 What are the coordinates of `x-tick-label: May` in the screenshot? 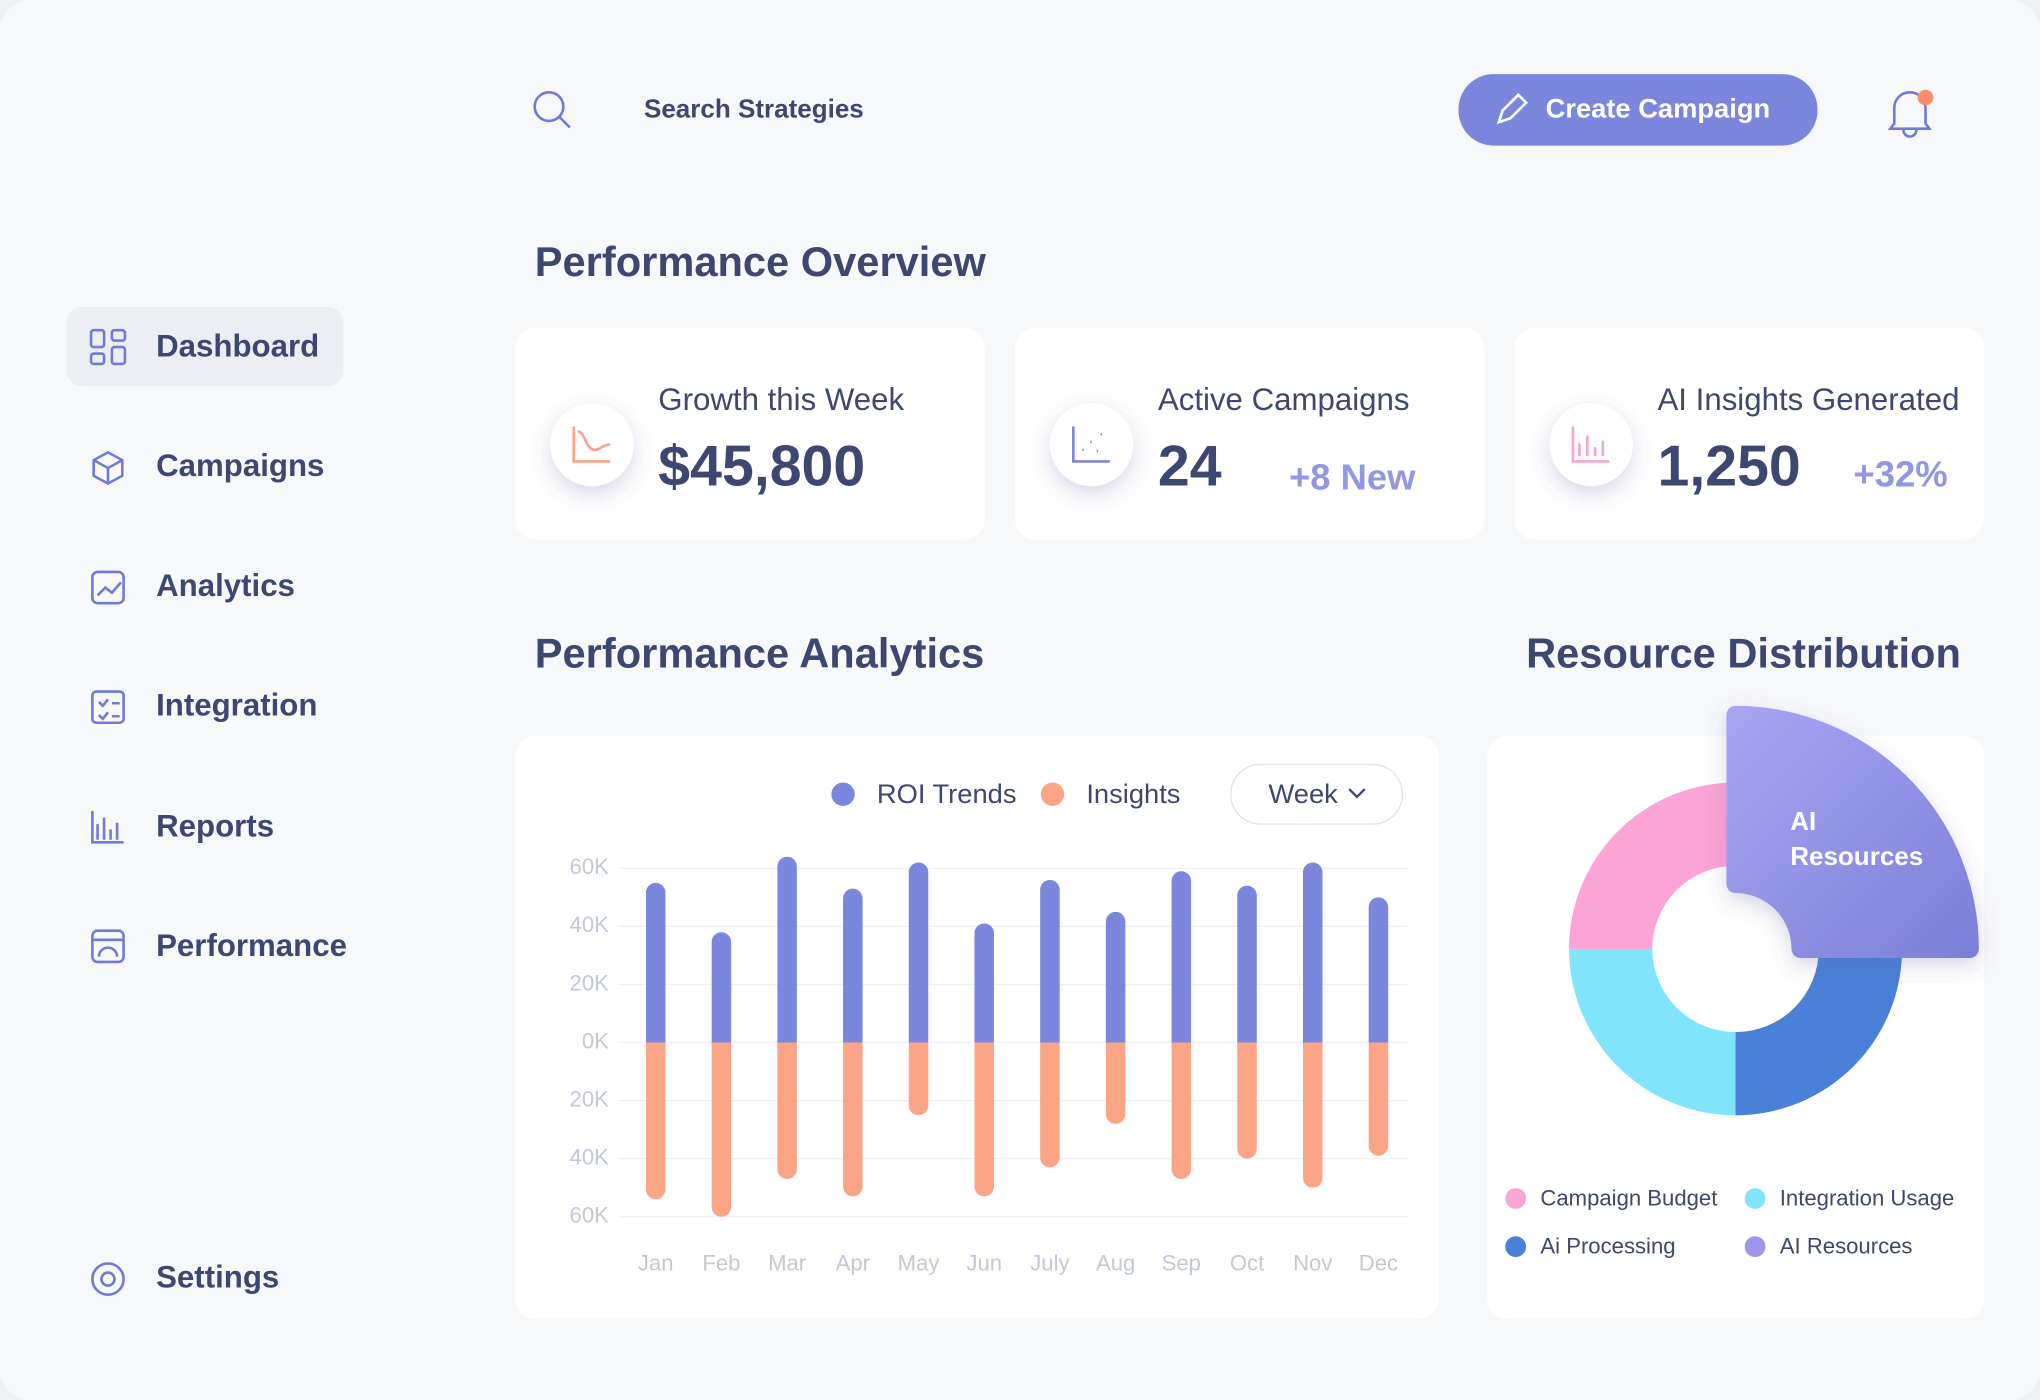 It's located at (919, 1263).